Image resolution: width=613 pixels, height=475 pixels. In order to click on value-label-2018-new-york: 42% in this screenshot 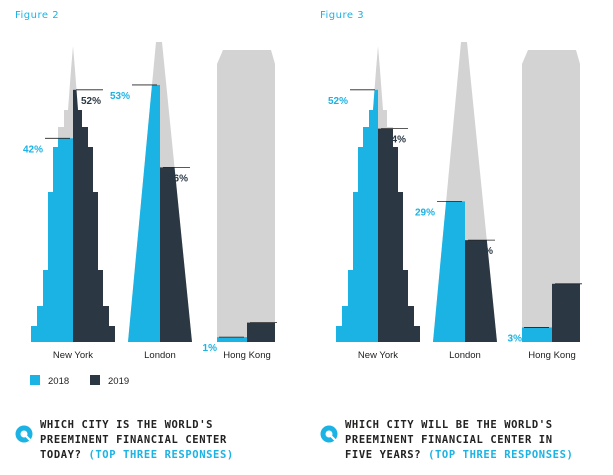, I will do `click(33, 149)`.